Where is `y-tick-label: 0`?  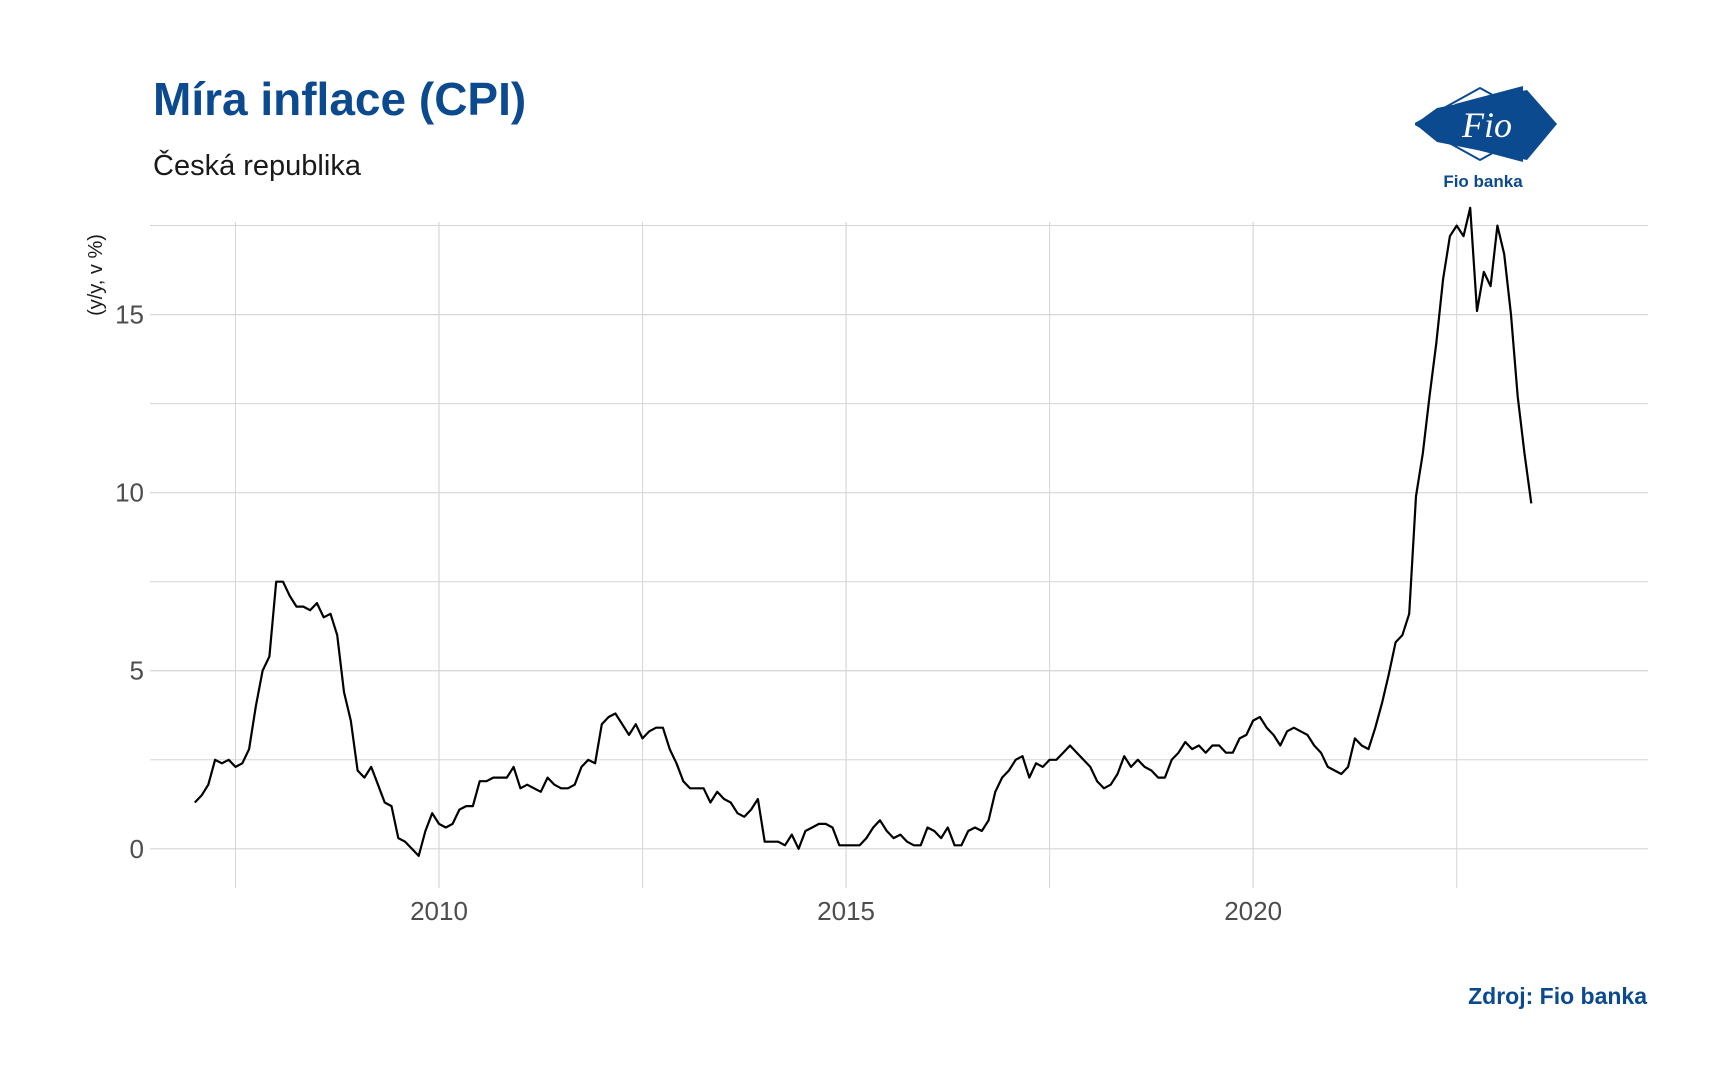 y-tick-label: 0 is located at coordinates (137, 849).